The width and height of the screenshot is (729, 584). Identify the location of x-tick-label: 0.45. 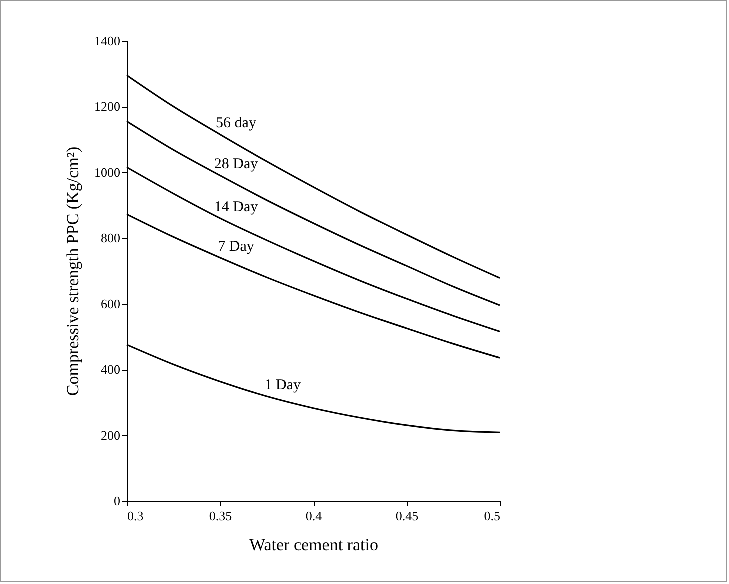
(407, 516).